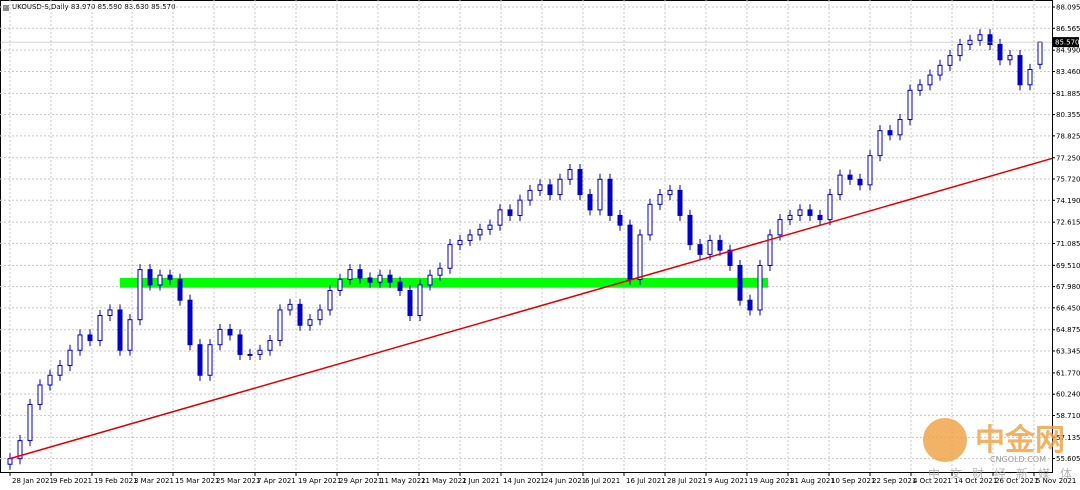  What do you see at coordinates (33, 481) in the screenshot?
I see `x-tick-label: 28 Jan 2021` at bounding box center [33, 481].